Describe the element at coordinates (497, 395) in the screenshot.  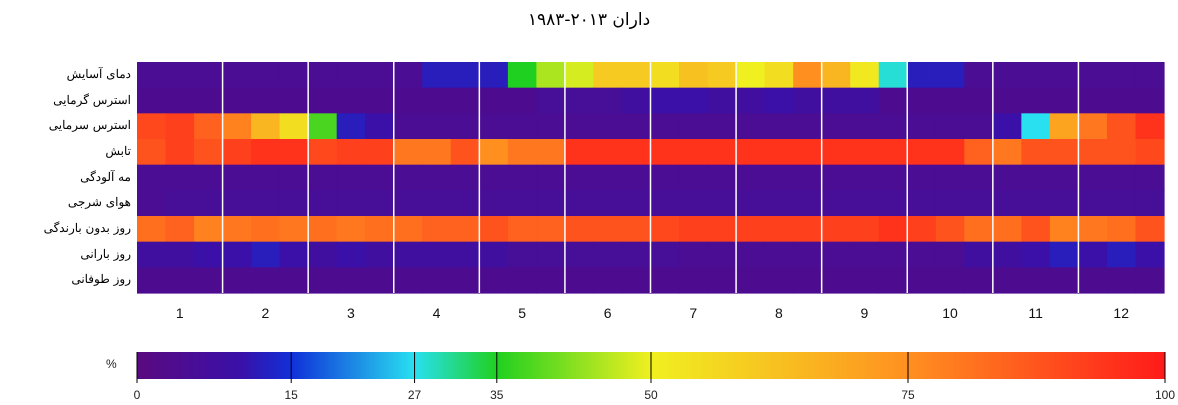
I see `colorbar-tick-label: 35` at that location.